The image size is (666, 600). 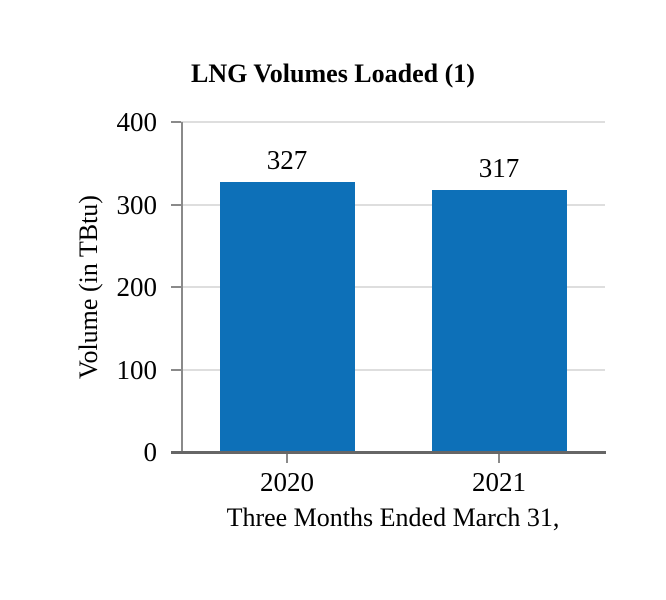 I want to click on y-axis-line, so click(x=182, y=287).